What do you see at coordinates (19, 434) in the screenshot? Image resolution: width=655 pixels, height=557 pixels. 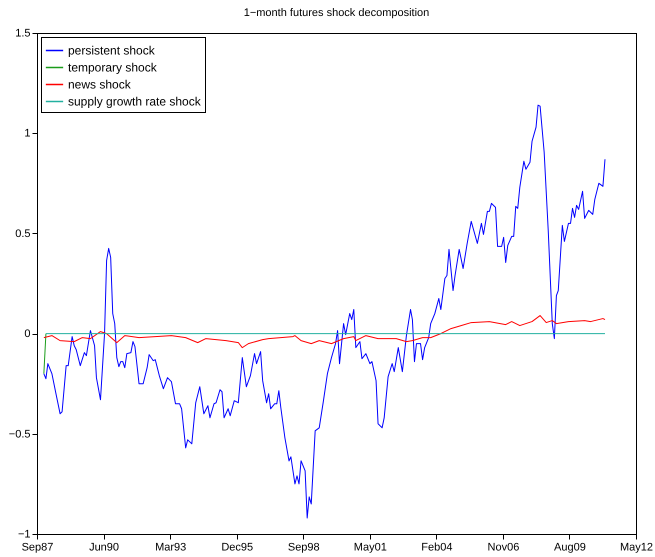 I see `y-tick-label: −0.5` at bounding box center [19, 434].